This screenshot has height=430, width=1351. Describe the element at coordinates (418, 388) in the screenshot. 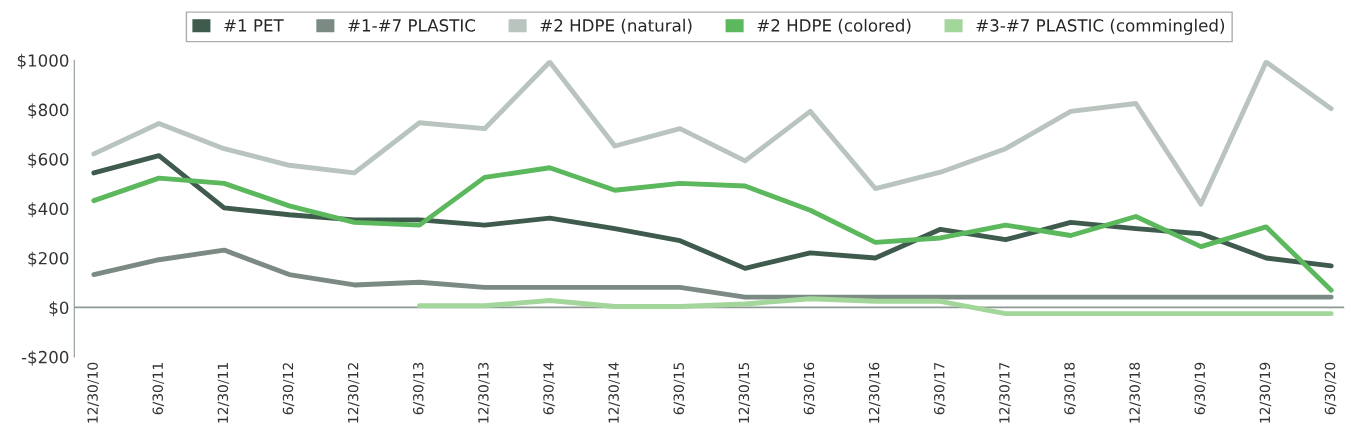

I see `x-tick-label: 6/30/13` at that location.